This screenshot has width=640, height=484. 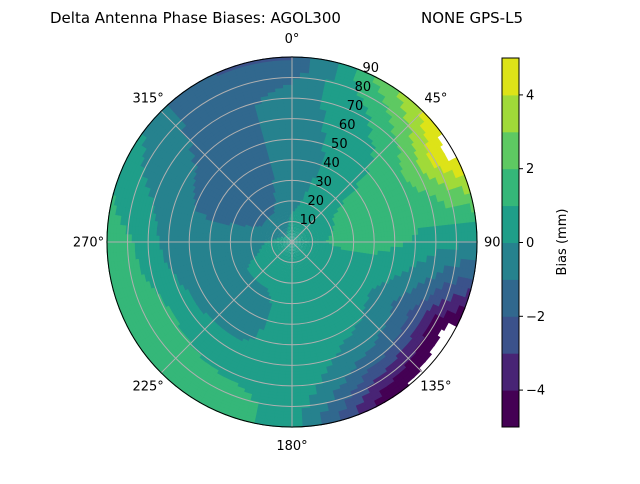 What do you see at coordinates (195, 18) in the screenshot?
I see `chart-title: Delta Antenna Phase Biases: AGOL300` at bounding box center [195, 18].